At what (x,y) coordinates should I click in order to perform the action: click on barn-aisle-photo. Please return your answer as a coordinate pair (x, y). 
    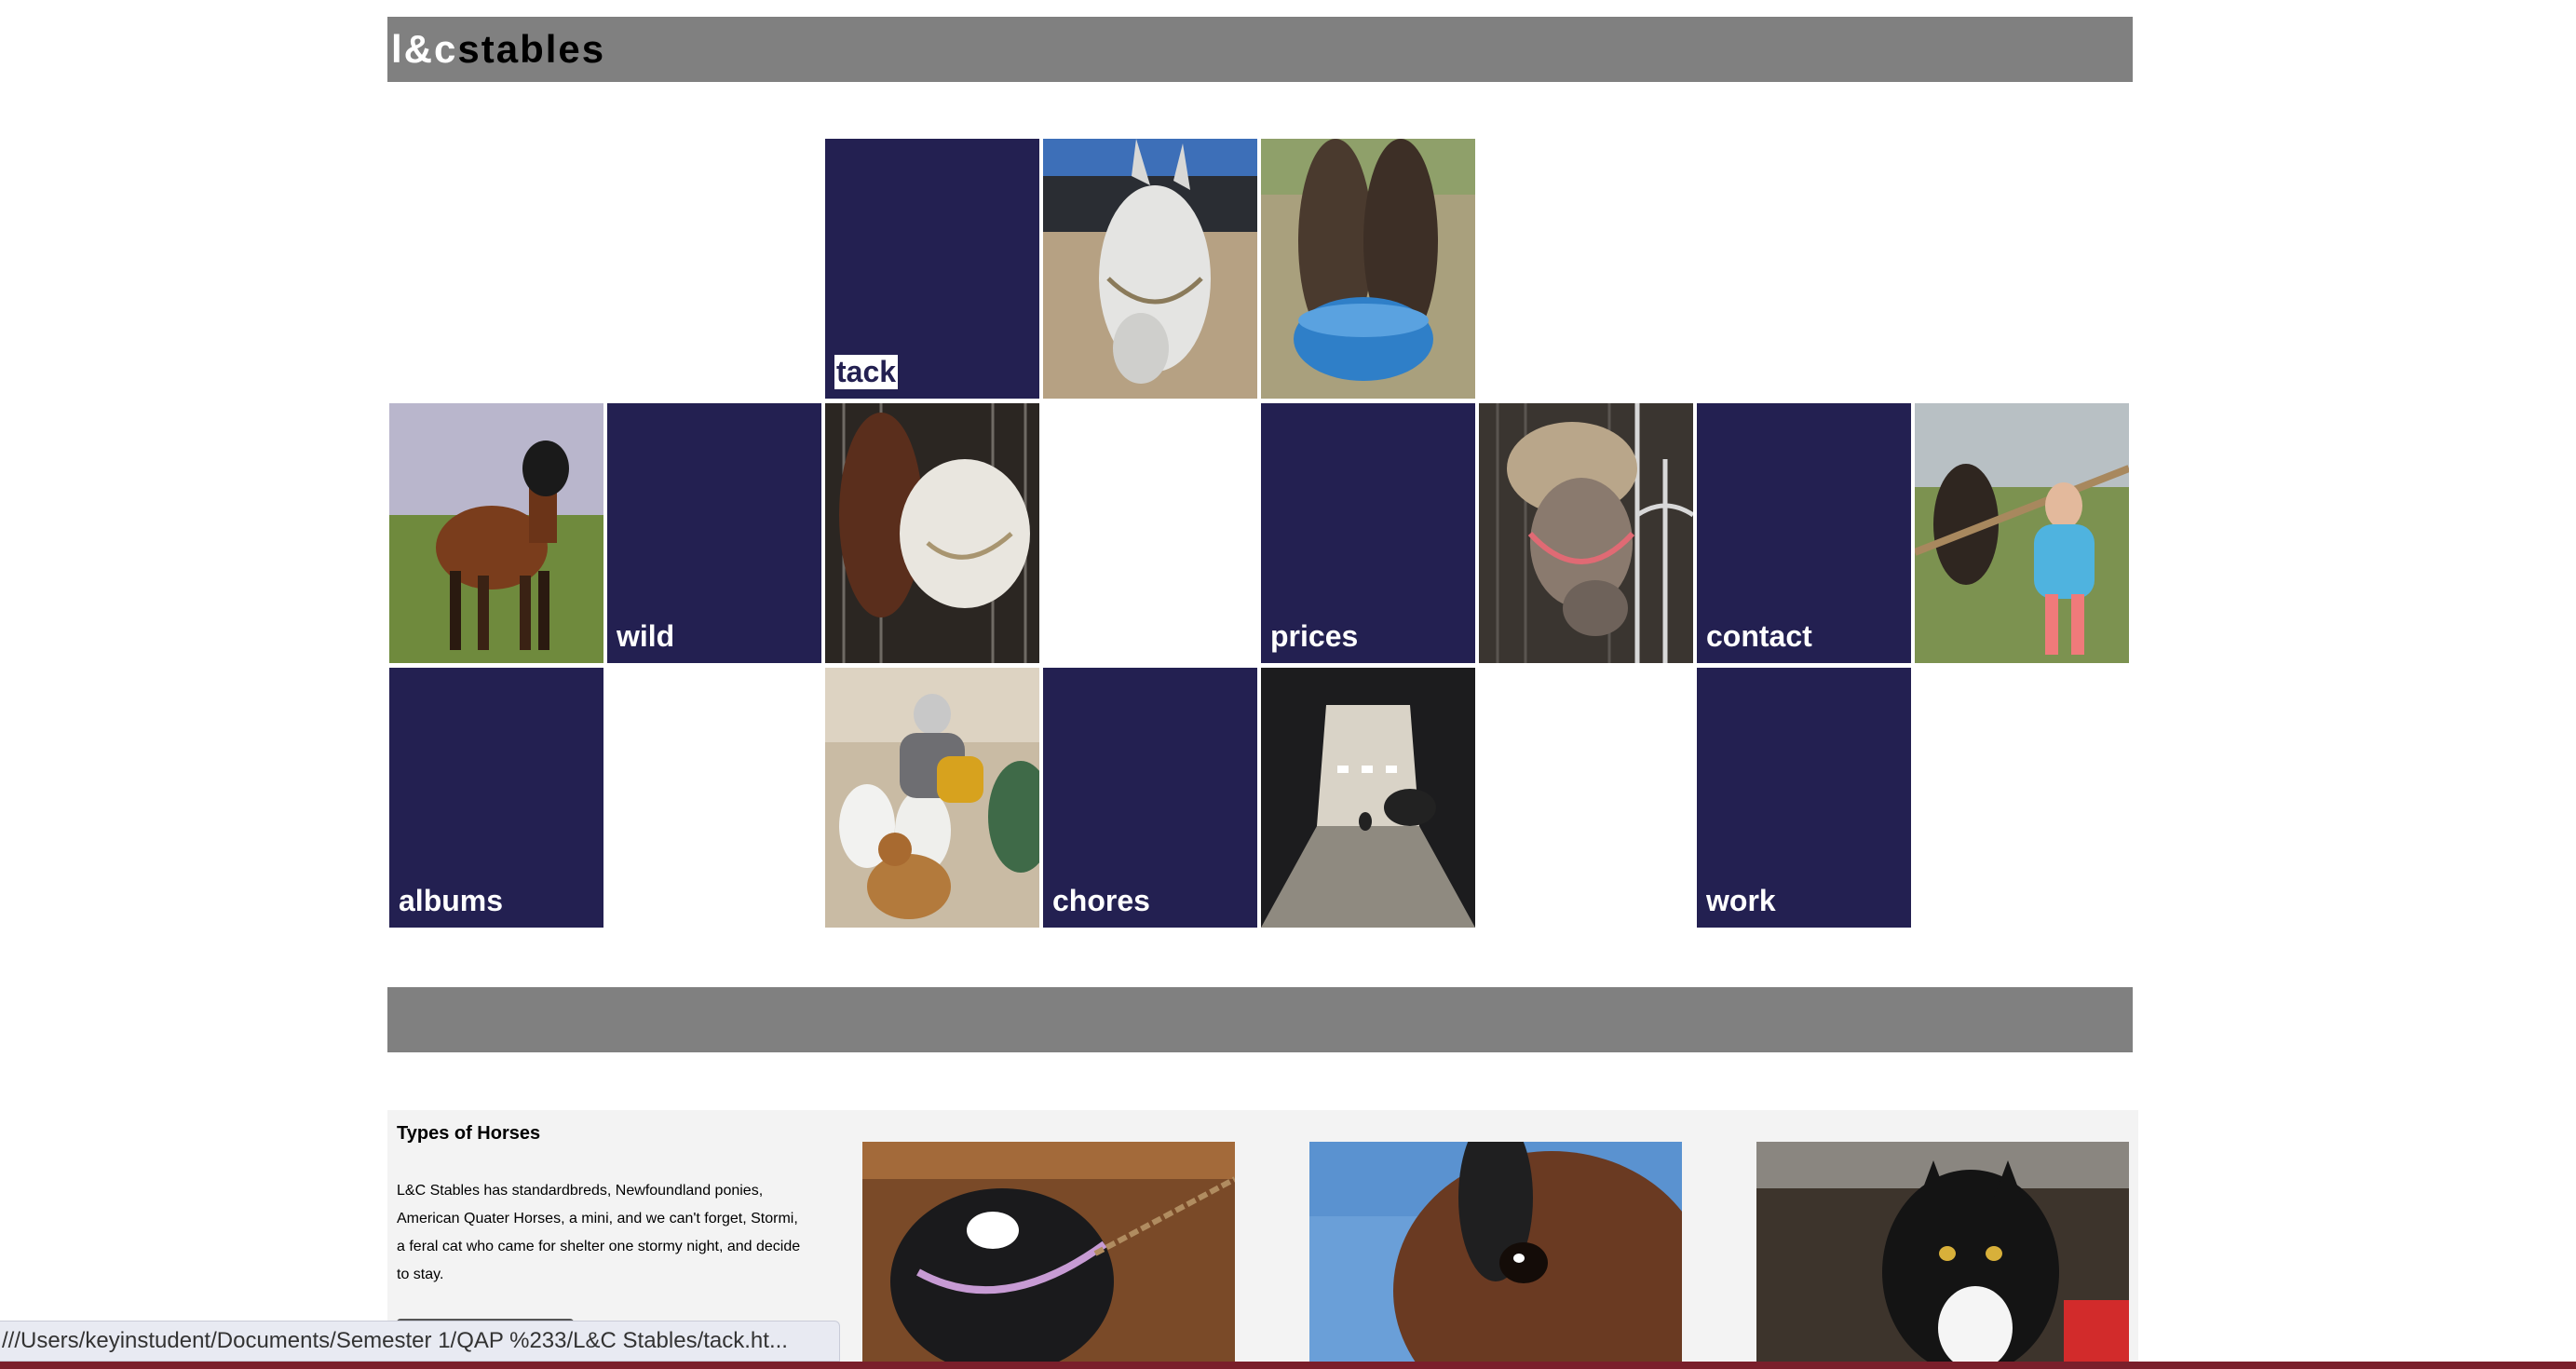
    Looking at the image, I should click on (1368, 798).